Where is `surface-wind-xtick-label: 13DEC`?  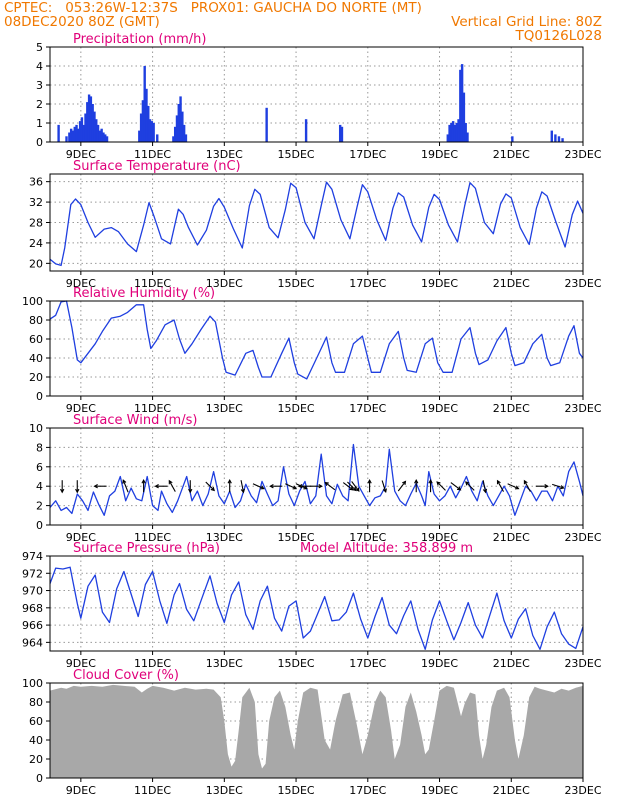
surface-wind-xtick-label: 13DEC is located at coordinates (224, 537).